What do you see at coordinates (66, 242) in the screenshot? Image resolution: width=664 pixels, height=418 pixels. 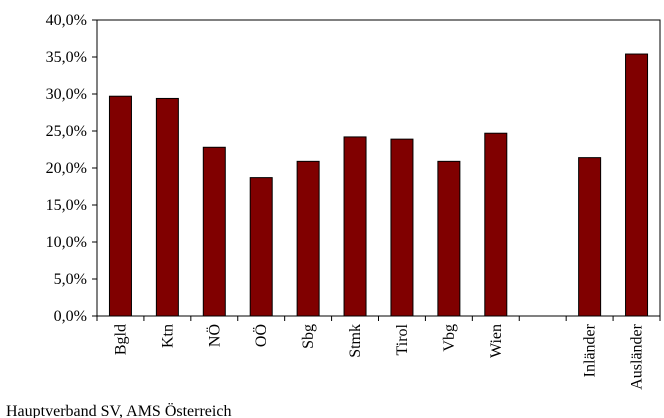 I see `y-tick-label: 10,0%` at bounding box center [66, 242].